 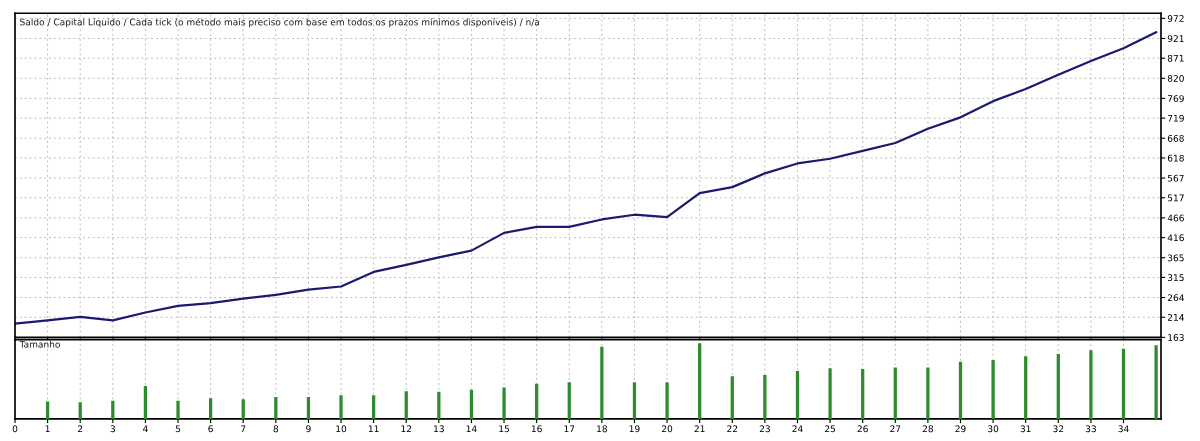 I want to click on x-tick-label: 7, so click(x=243, y=429).